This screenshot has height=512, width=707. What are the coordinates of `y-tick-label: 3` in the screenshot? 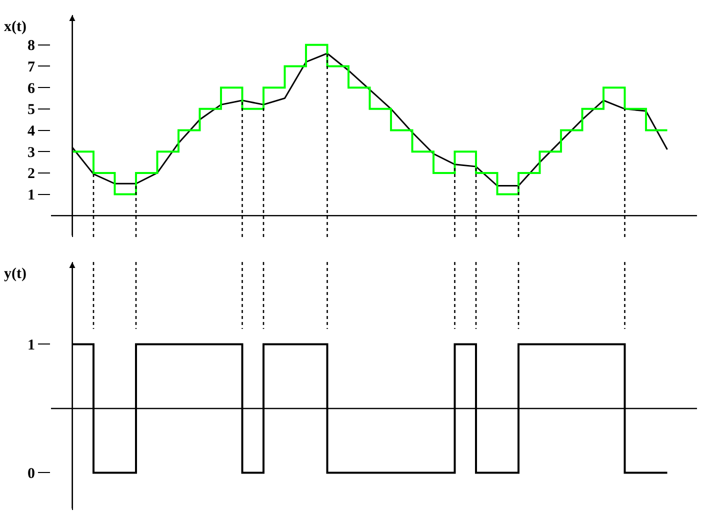 It's located at (31, 152).